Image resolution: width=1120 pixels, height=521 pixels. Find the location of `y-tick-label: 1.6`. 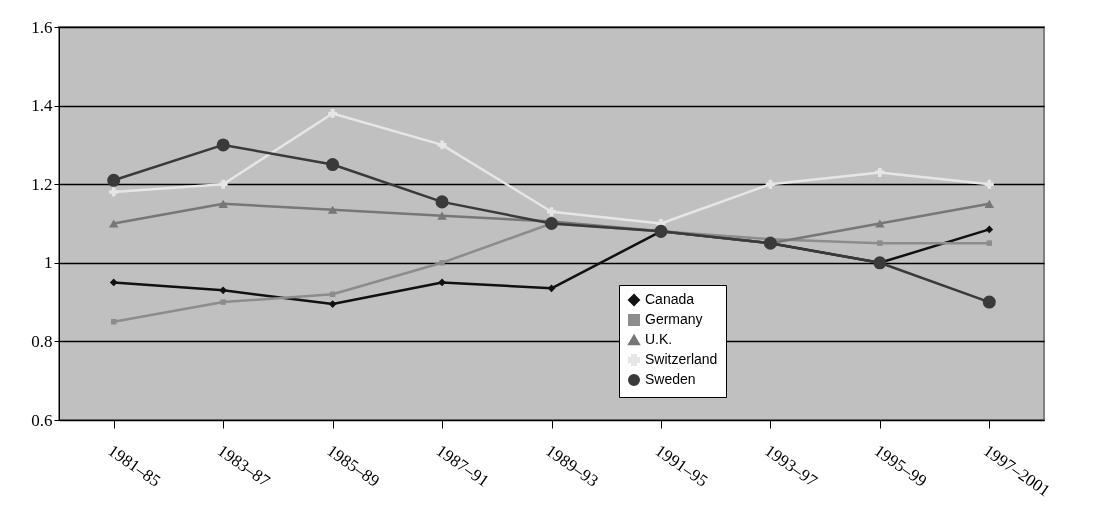

y-tick-label: 1.6 is located at coordinates (42, 27).